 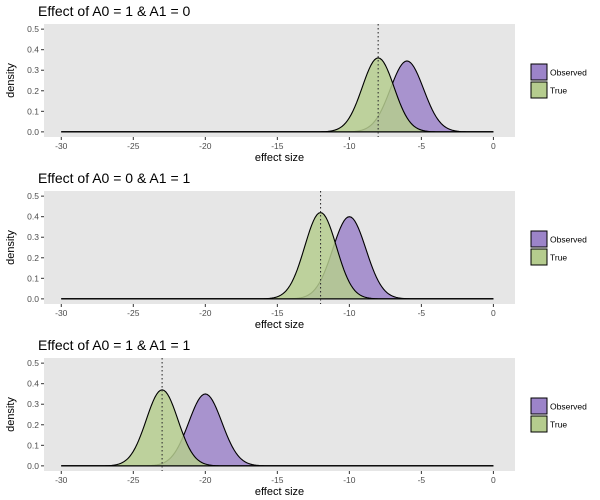 What do you see at coordinates (114, 178) in the screenshot?
I see `chart-title: Effect of A0 = 0 & A1 = 1` at bounding box center [114, 178].